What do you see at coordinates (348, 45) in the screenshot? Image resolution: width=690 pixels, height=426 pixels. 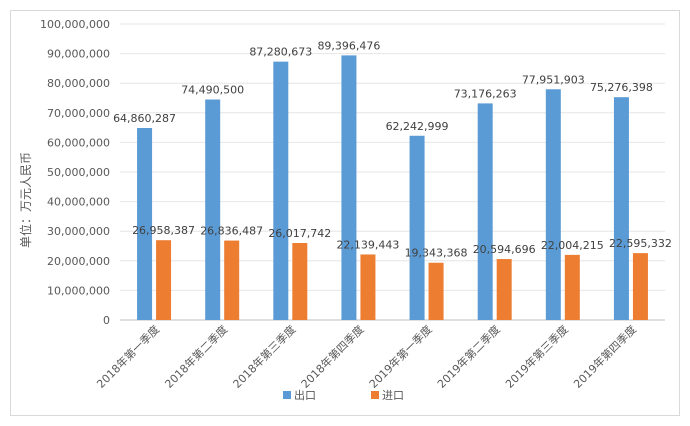 I see `data-label-export-3: 89,396,476` at bounding box center [348, 45].